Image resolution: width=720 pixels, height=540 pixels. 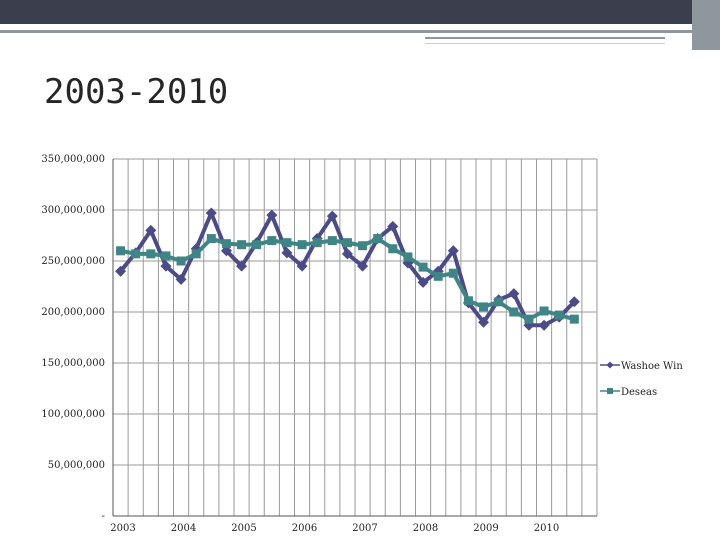 I want to click on y-tick-label: 300,000,000, so click(x=73, y=210).